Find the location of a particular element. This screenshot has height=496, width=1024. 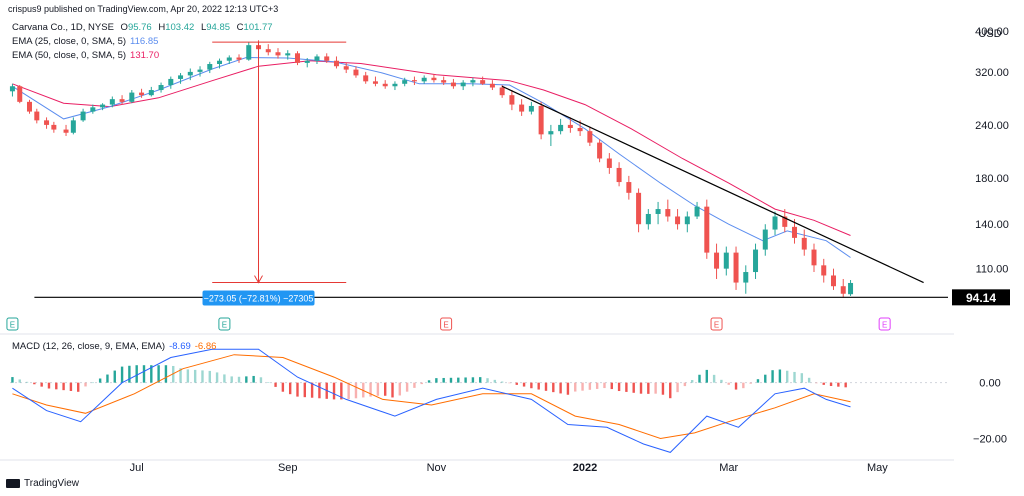

symbol-name: Carvana Co., 1D, NYSE is located at coordinates (63, 27).